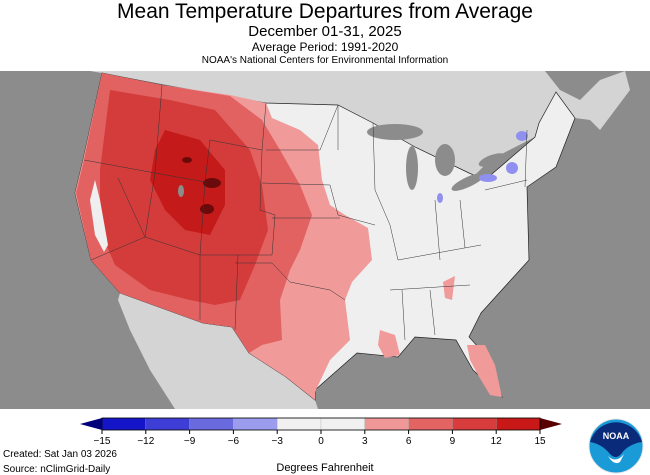 This screenshot has height=475, width=650. Describe the element at coordinates (181, 191) in the screenshot. I see `great-salt-lake` at that location.